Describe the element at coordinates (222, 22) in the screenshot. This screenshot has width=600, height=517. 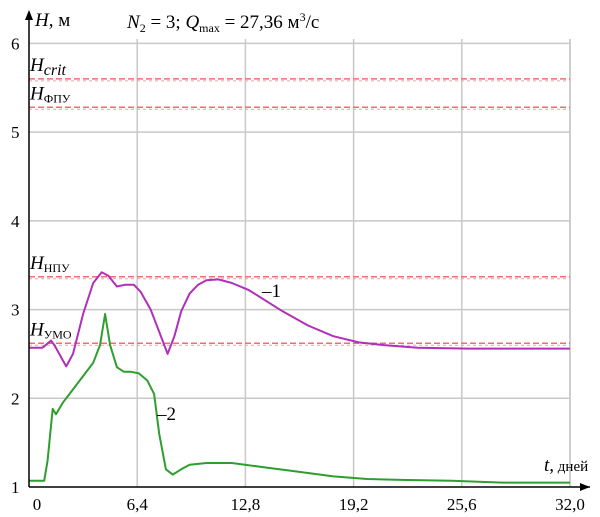
I see `chart-title: N2 = 3; Qmax = 27,36 м3/с` at that location.